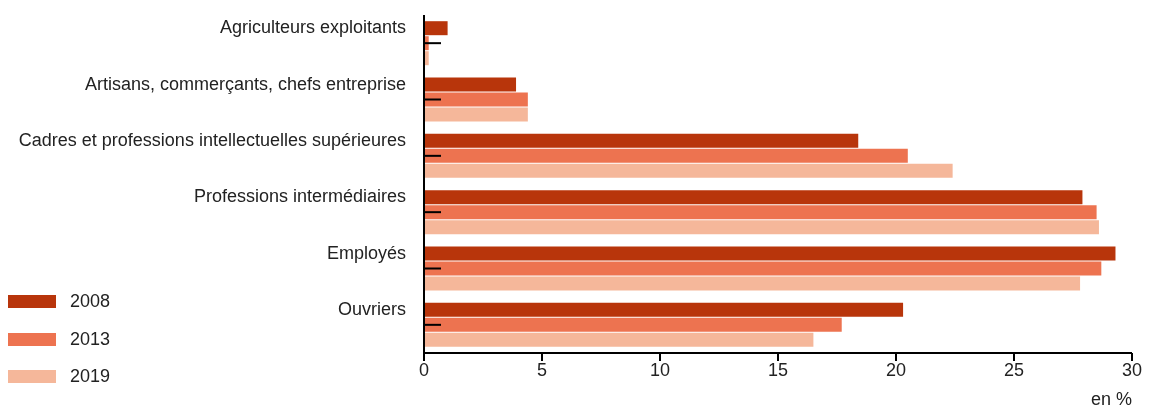 This screenshot has width=1154, height=417. What do you see at coordinates (542, 369) in the screenshot?
I see `x-tick-label: 5` at bounding box center [542, 369].